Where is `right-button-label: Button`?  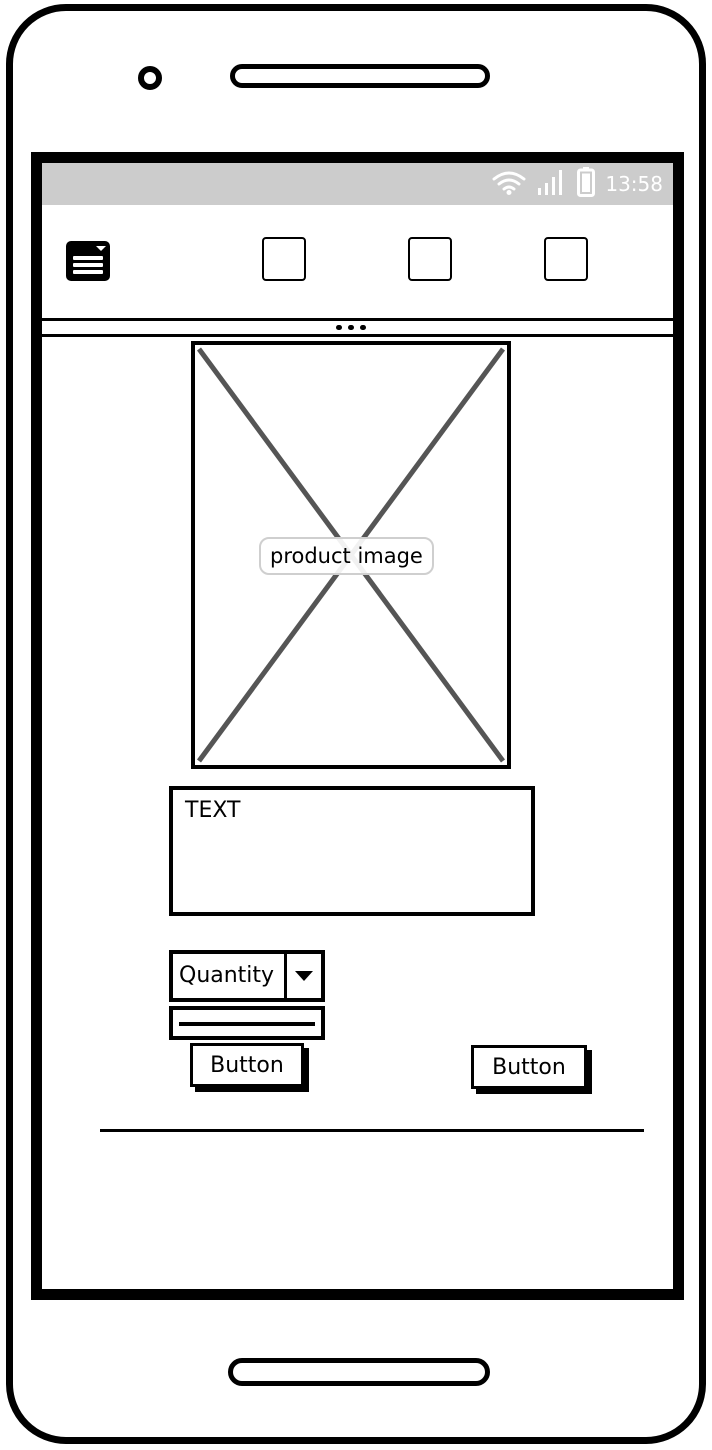
right-button-label: Button is located at coordinates (529, 1067).